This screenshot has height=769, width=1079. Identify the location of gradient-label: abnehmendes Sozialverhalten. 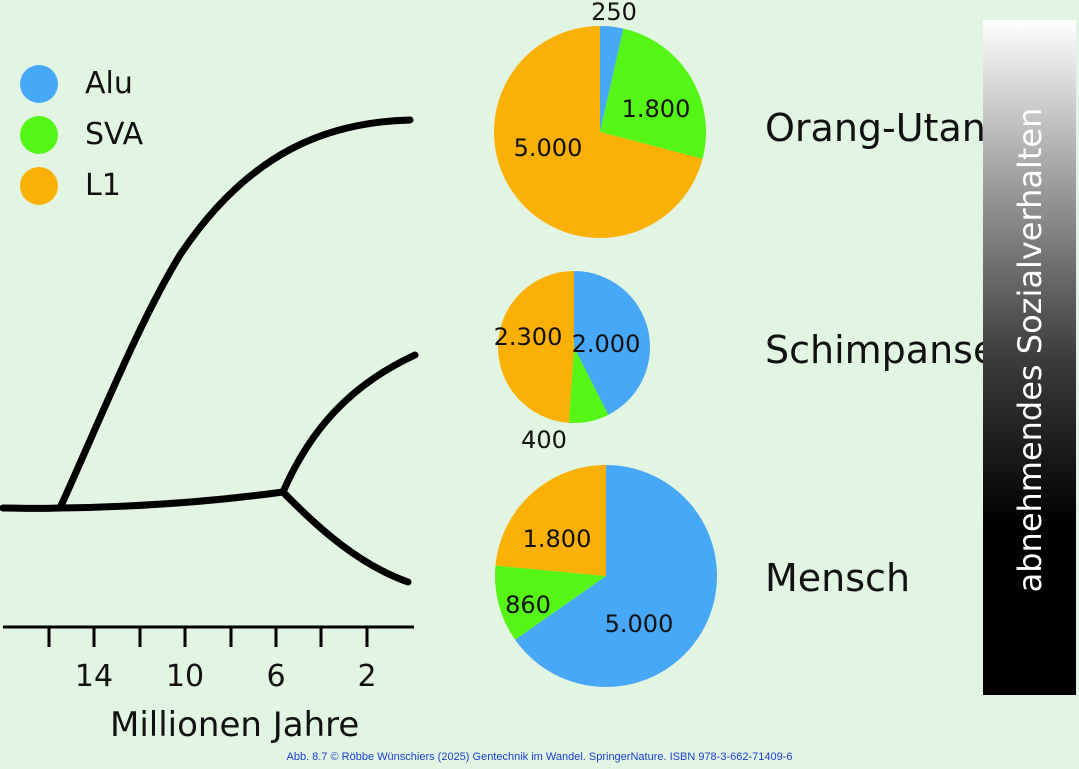
(1030, 350).